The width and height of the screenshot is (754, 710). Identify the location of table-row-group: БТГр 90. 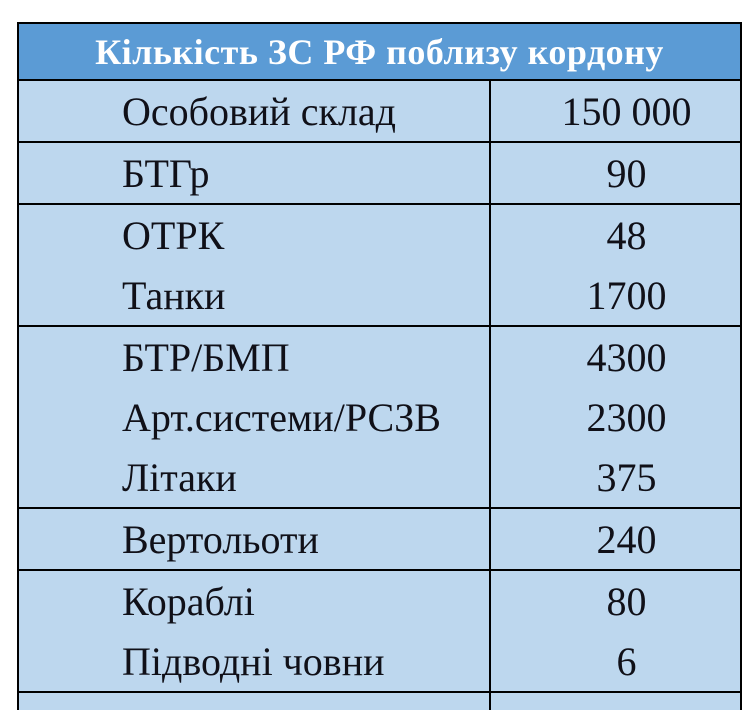
(379, 174).